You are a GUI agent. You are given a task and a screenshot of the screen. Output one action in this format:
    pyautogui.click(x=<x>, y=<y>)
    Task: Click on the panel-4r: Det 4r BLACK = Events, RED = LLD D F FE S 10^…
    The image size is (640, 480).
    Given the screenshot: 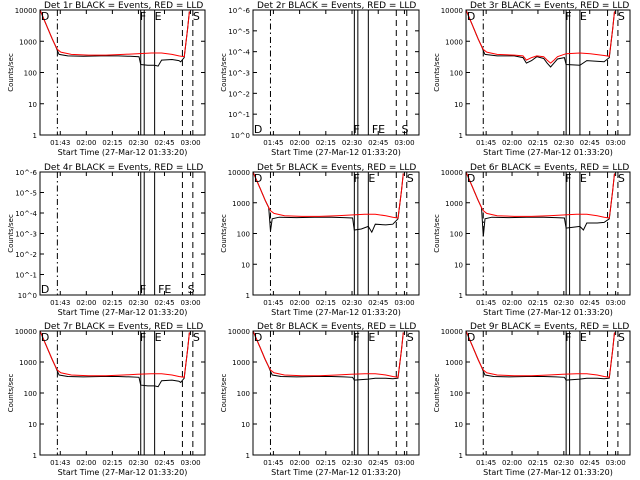 What is the action you would take?
    pyautogui.click(x=106, y=240)
    